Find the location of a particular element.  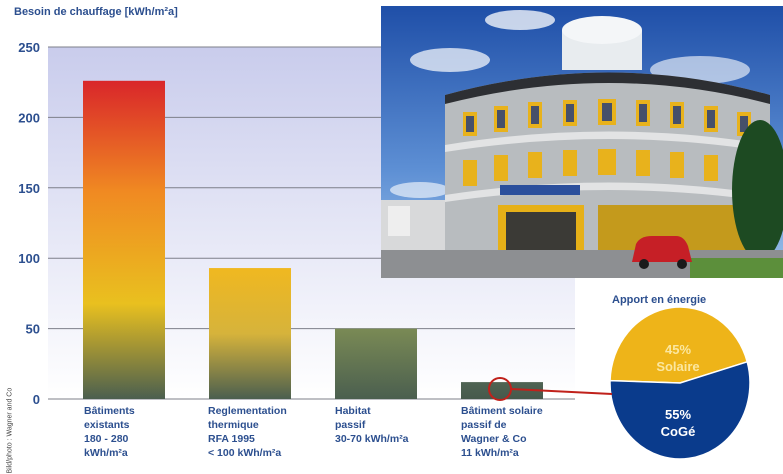

energy-pie-chart is located at coordinates (680, 383).